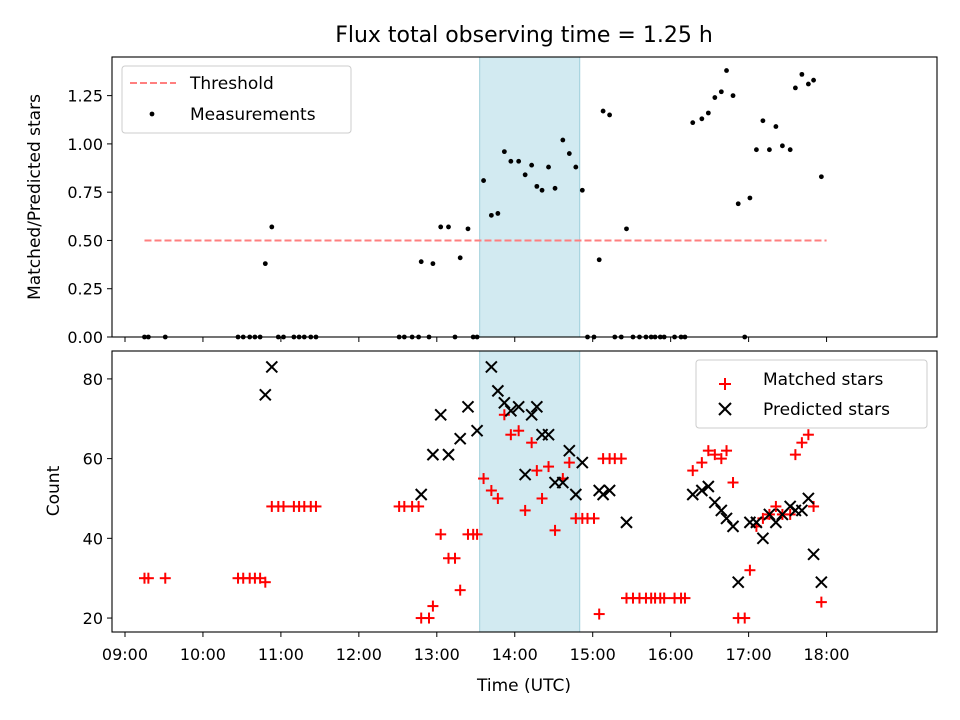  I want to click on x-tick-label: 12:00, so click(359, 654).